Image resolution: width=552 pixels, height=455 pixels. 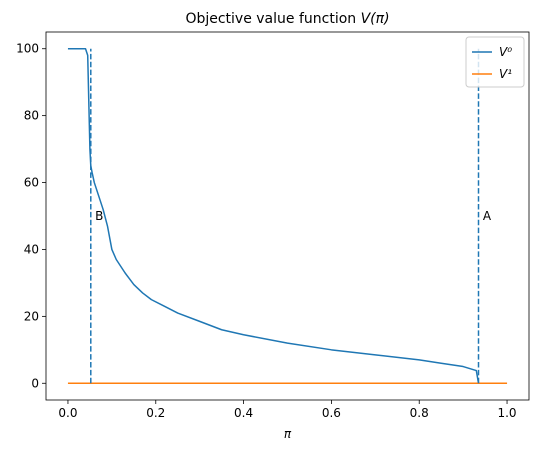 What do you see at coordinates (155, 413) in the screenshot?
I see `x-tick-label: 0.2` at bounding box center [155, 413].